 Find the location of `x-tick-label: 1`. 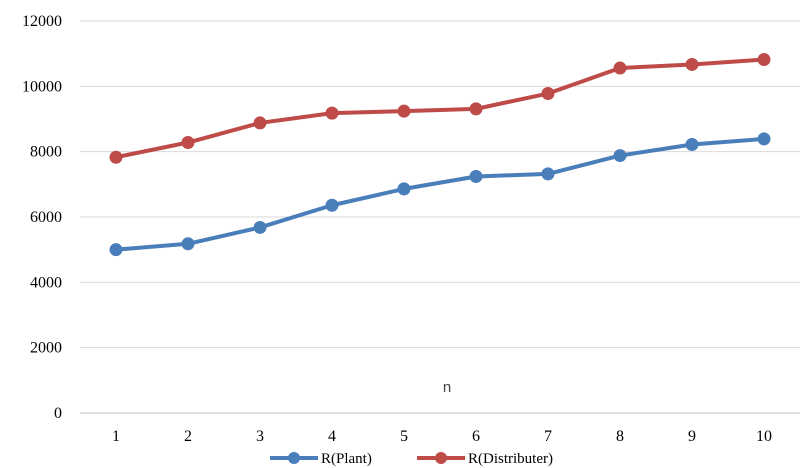

x-tick-label: 1 is located at coordinates (116, 436).